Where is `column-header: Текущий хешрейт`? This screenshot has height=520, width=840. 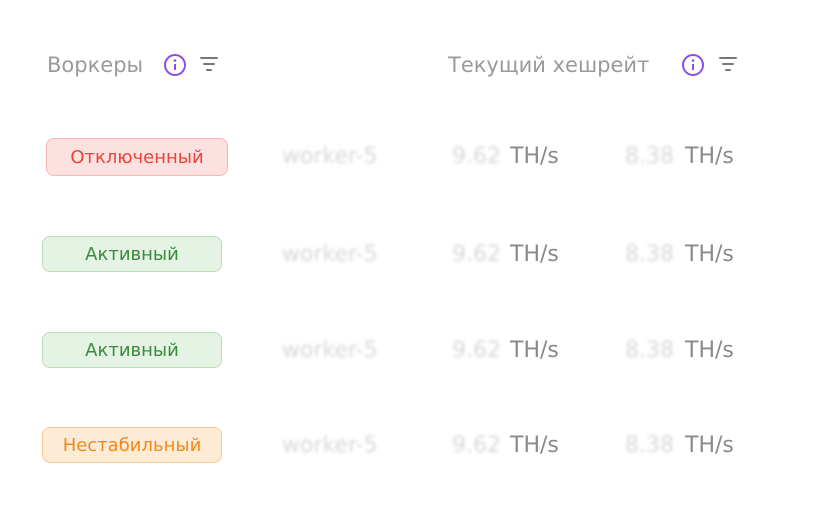
column-header: Текущий хешрейт is located at coordinates (549, 65).